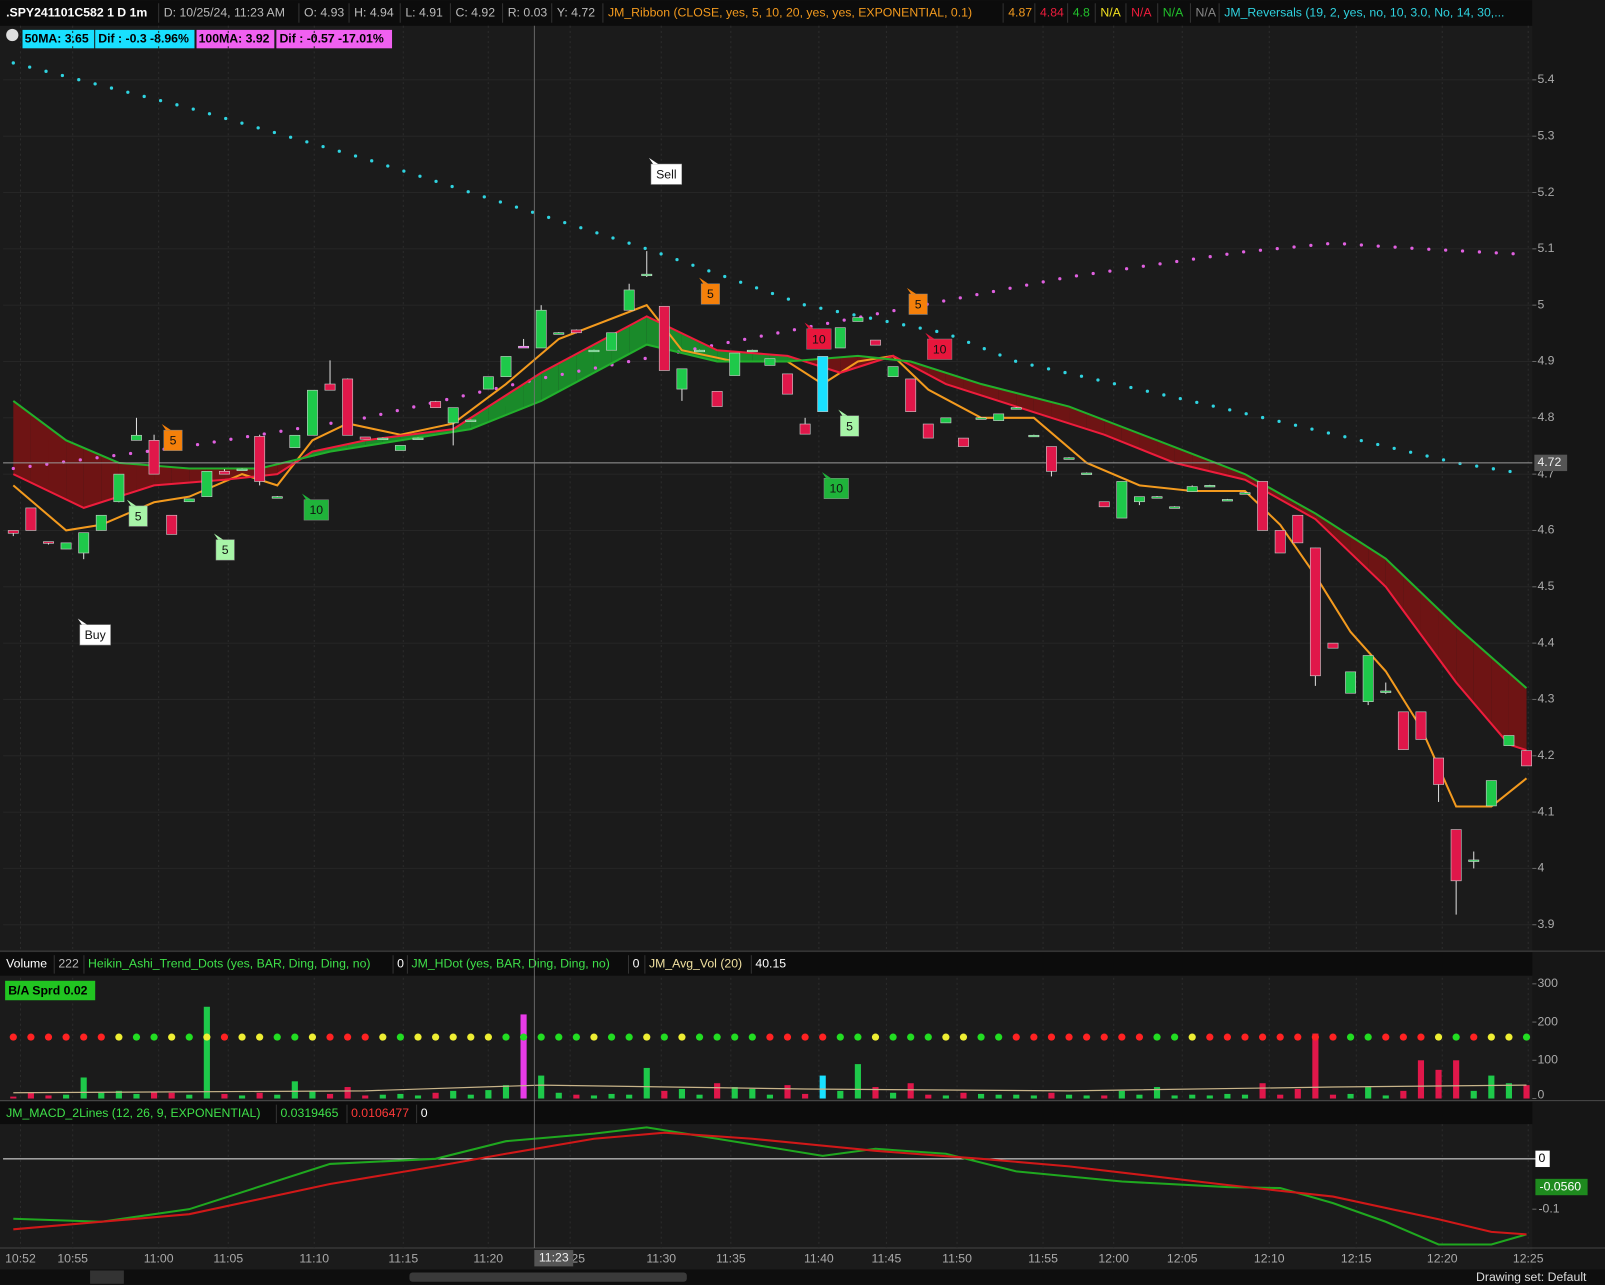  I want to click on y-tick-label: 5.2, so click(1545, 192).